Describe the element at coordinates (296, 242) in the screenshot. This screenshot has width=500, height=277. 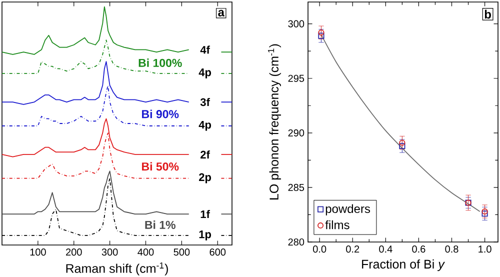
I see `y-tick-label: 280` at that location.